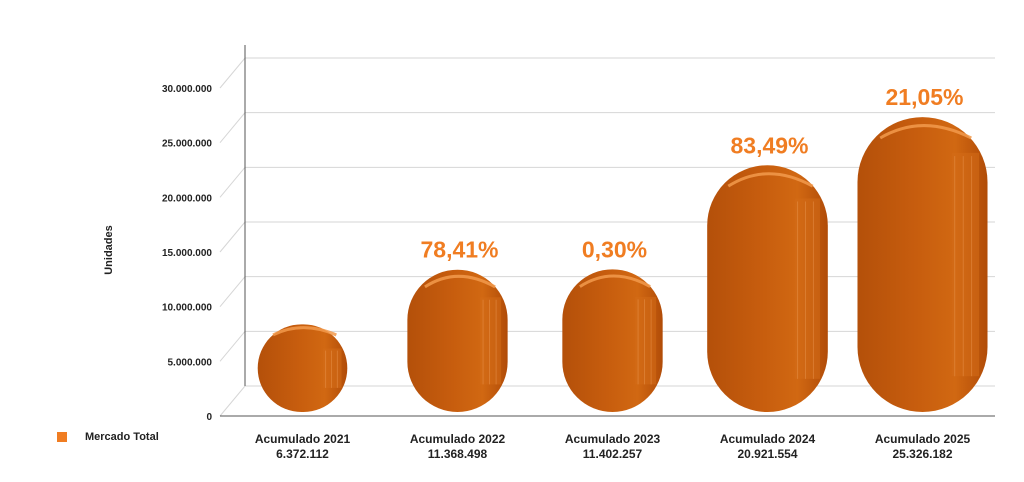  I want to click on y-tick-label: 15.000.000, so click(187, 253).